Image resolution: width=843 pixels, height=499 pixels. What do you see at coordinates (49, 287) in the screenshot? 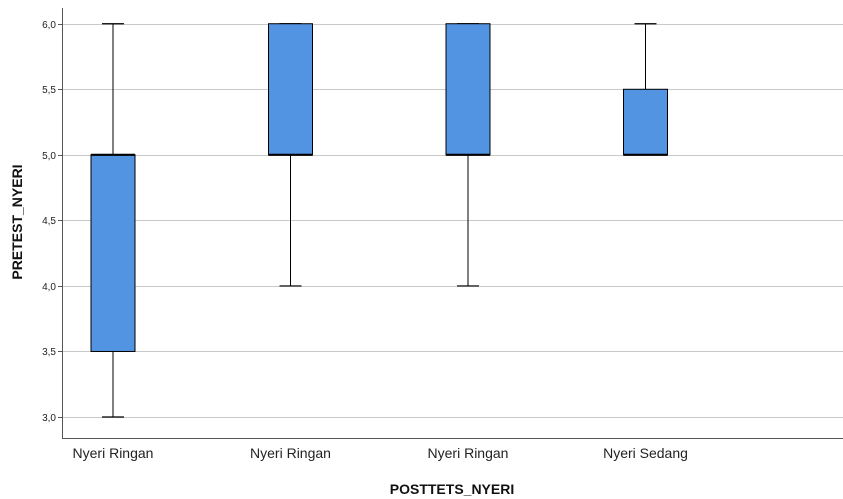
I see `y-tick-label: 4,0` at bounding box center [49, 287].